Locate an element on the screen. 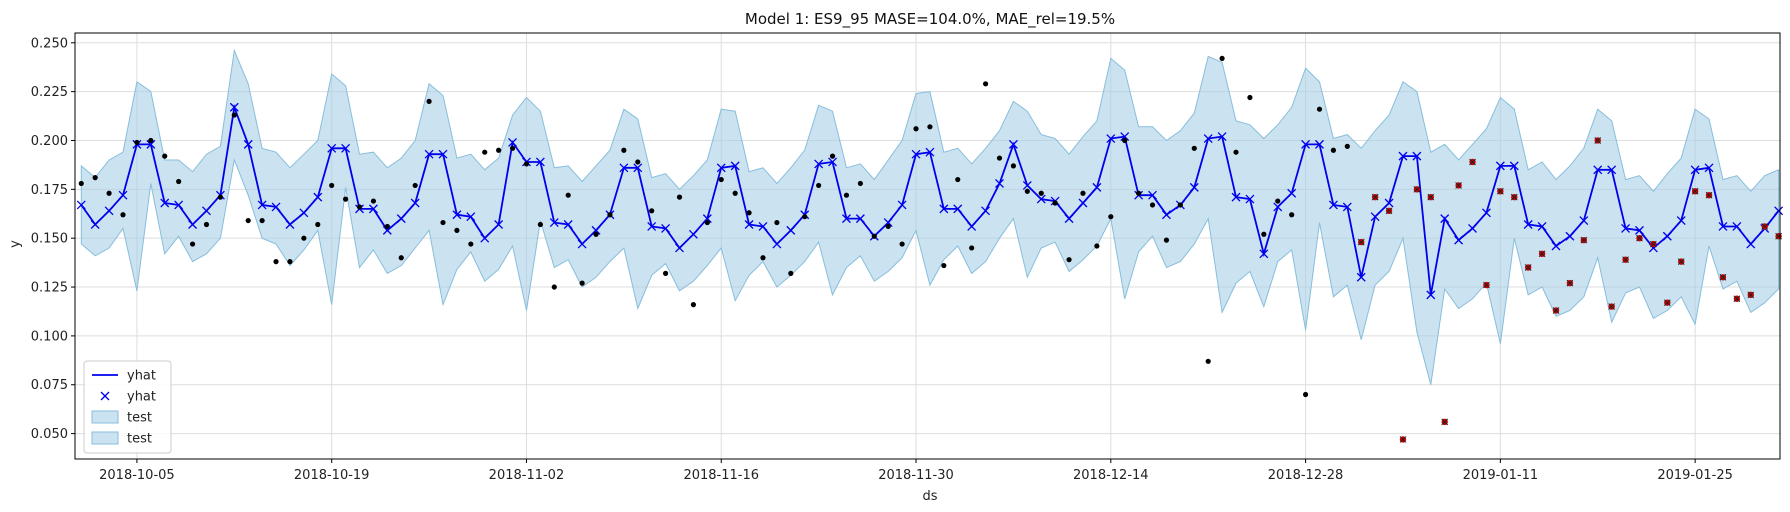 The width and height of the screenshot is (1790, 512). legend-label: test is located at coordinates (139, 418).